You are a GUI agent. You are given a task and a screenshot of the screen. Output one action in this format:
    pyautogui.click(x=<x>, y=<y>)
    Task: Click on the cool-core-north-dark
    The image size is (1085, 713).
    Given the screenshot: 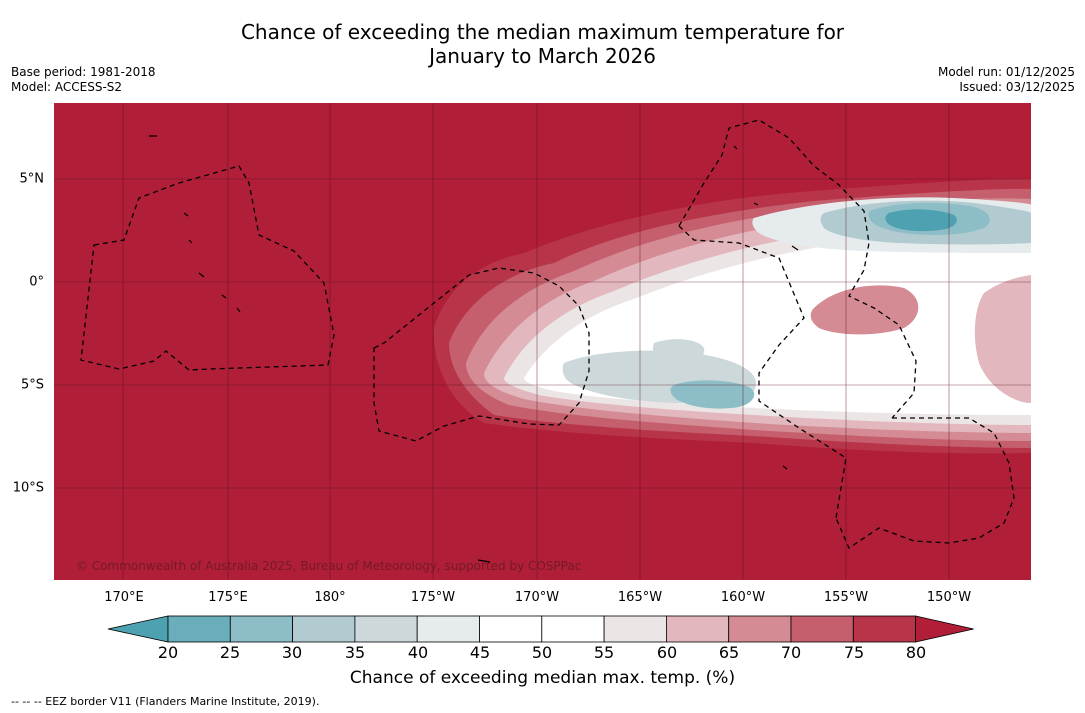 What is the action you would take?
    pyautogui.click(x=921, y=220)
    